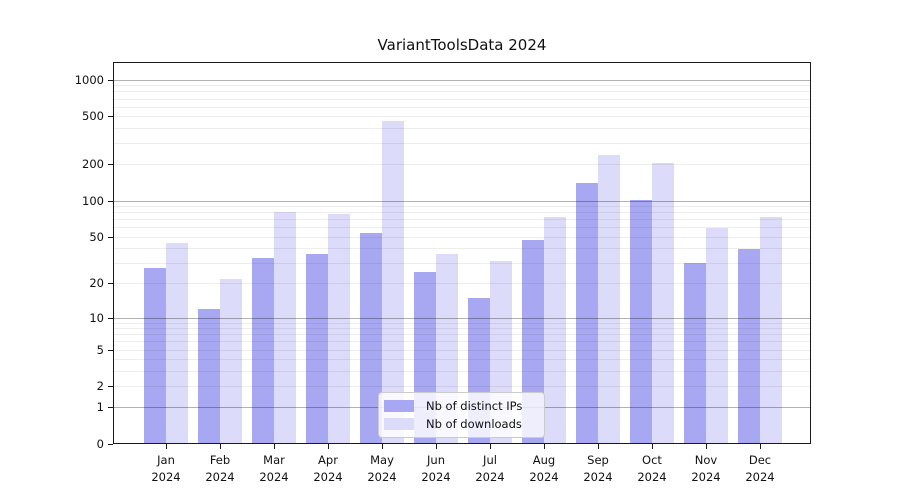 The image size is (900, 500). What do you see at coordinates (100, 386) in the screenshot?
I see `y-tick-label: 2` at bounding box center [100, 386].